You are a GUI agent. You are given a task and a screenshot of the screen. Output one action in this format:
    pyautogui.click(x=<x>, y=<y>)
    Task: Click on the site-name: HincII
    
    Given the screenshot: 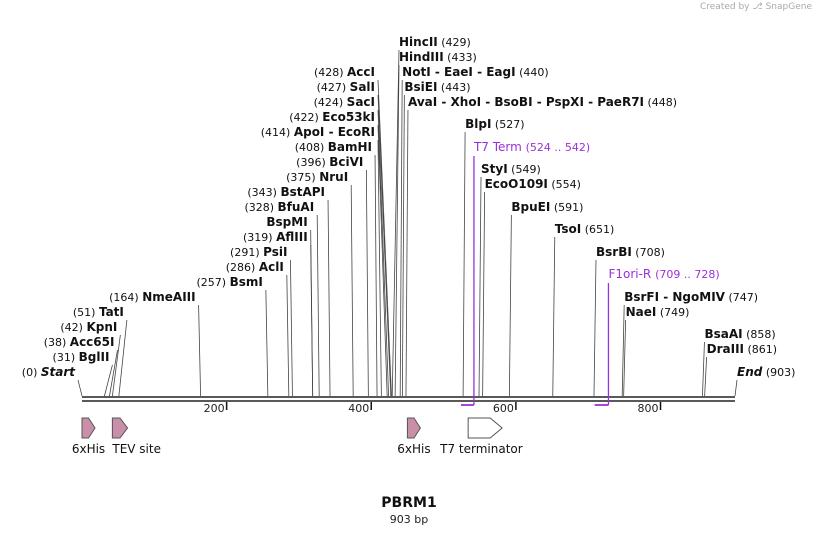 What is the action you would take?
    pyautogui.click(x=418, y=42)
    